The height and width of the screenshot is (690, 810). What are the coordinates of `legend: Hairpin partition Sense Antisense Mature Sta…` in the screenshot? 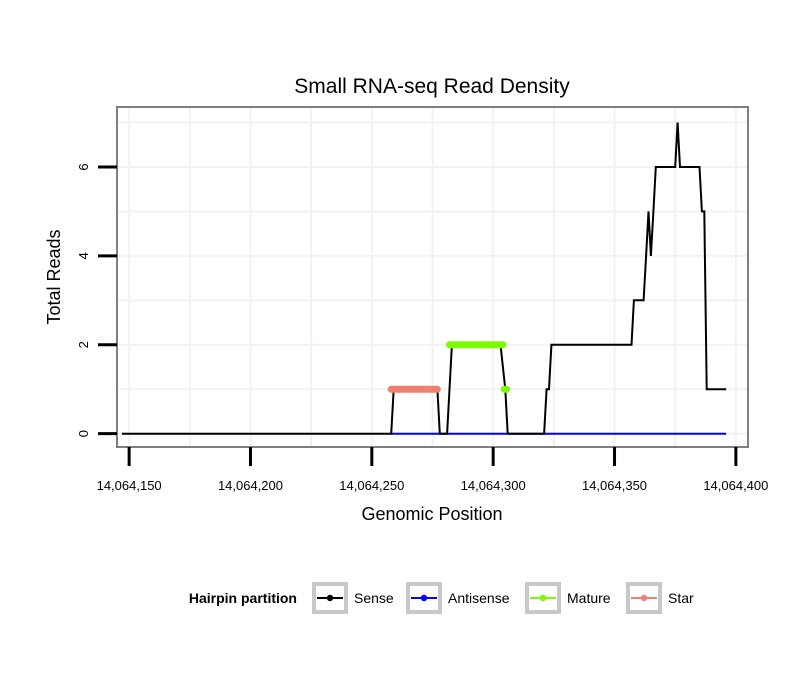 It's located at (441, 598).